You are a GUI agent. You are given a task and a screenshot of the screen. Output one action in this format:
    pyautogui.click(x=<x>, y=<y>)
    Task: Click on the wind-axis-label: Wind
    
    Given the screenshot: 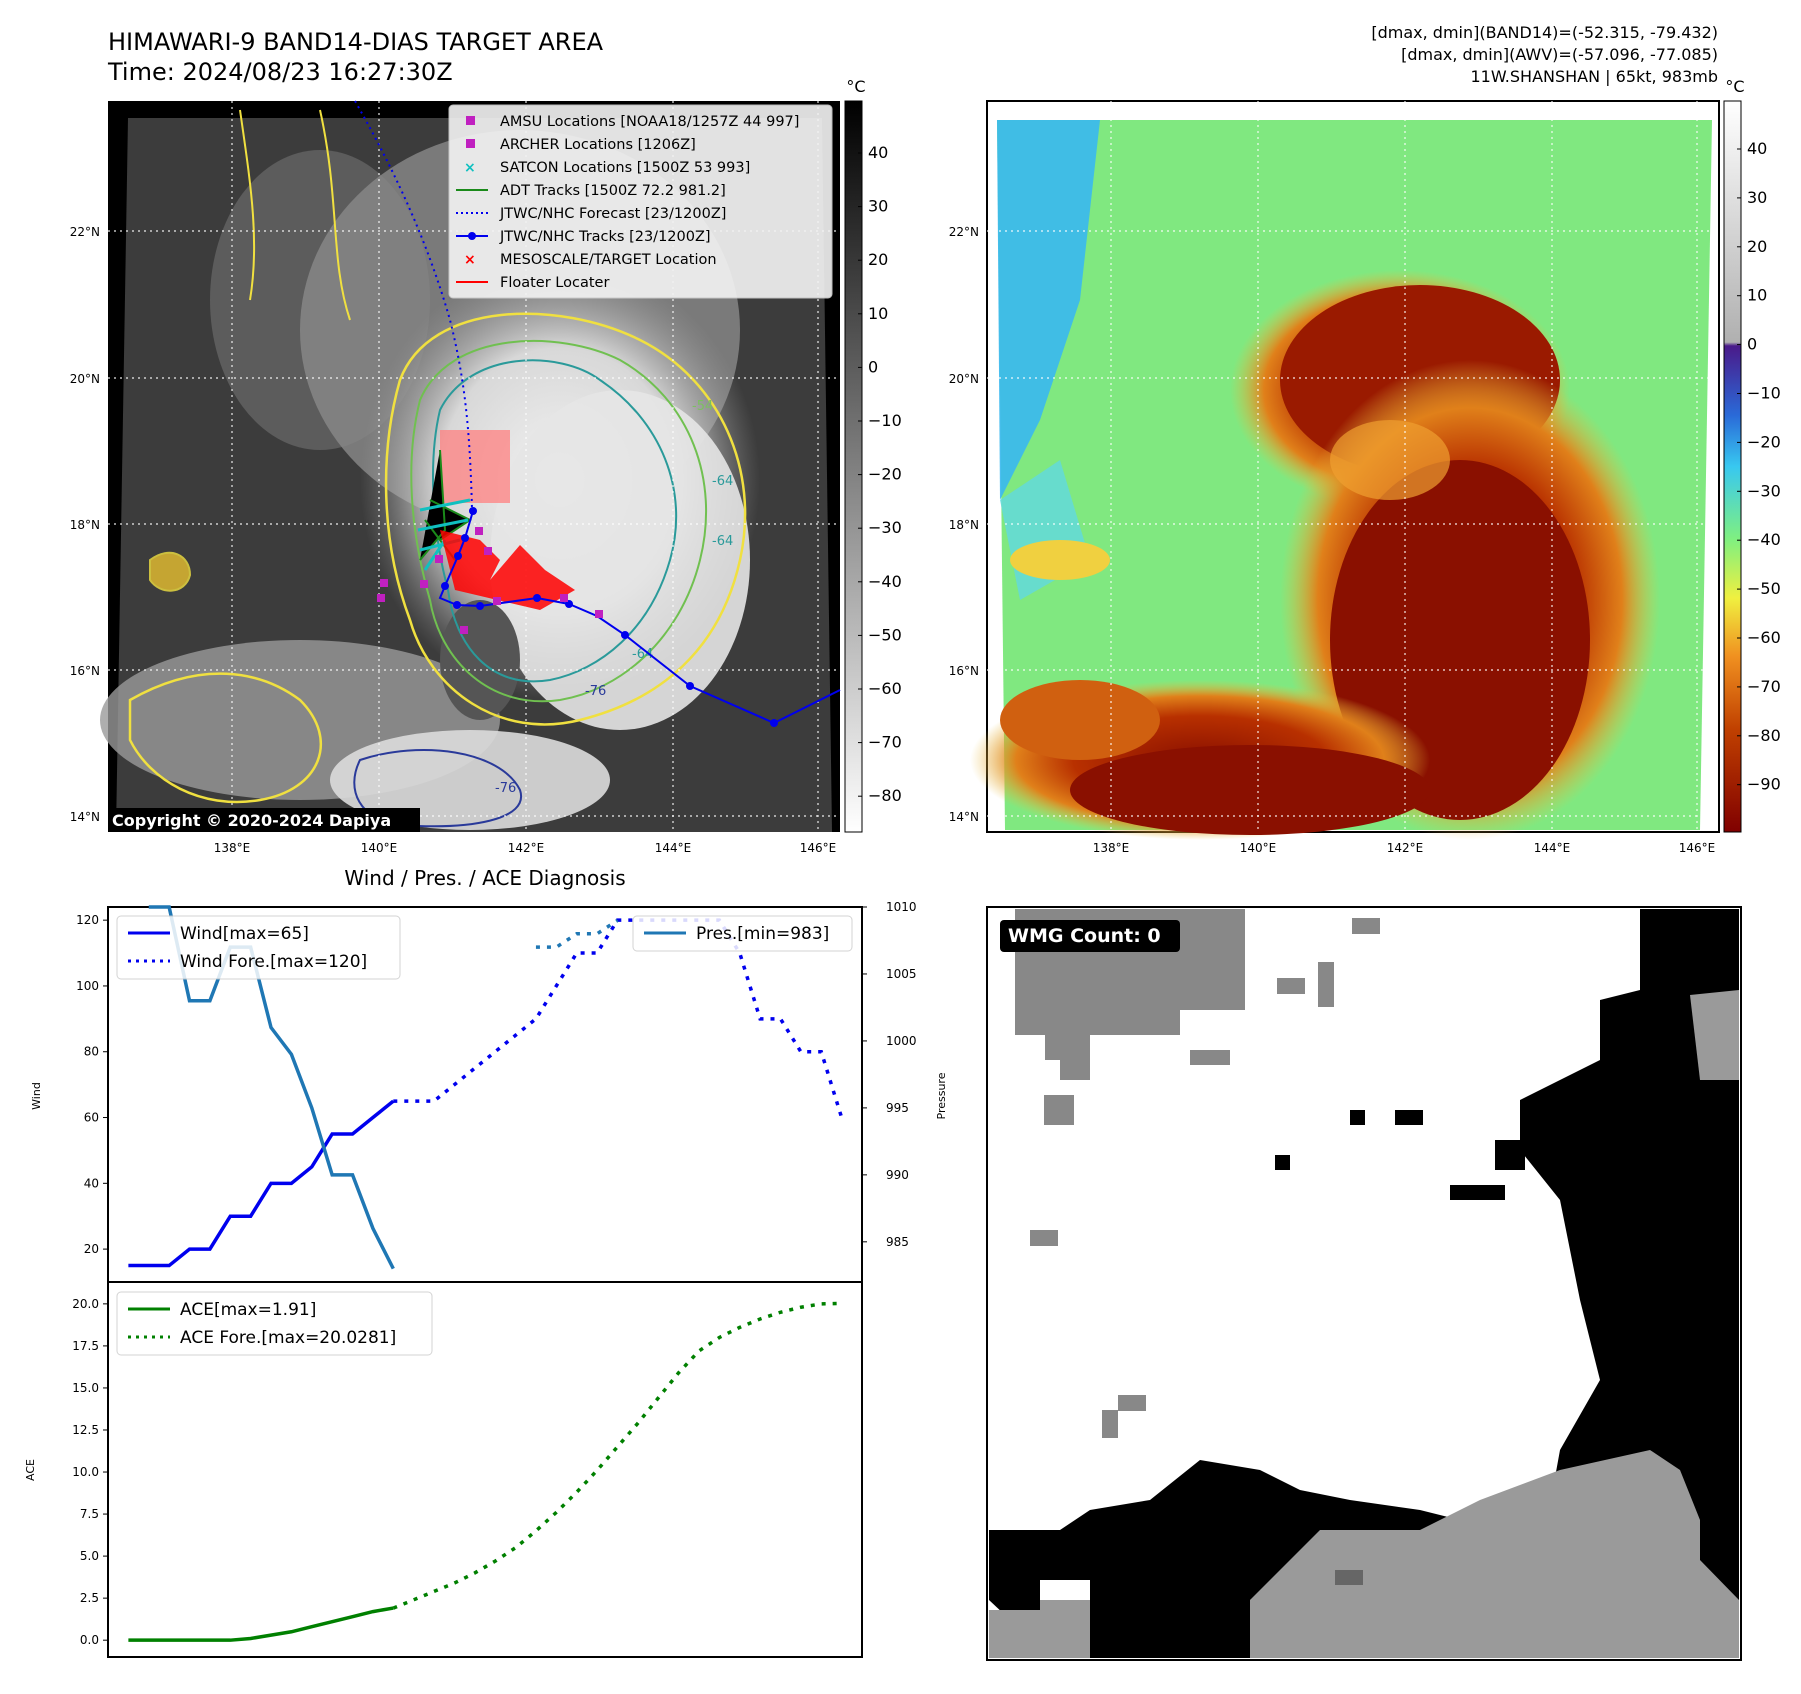 What is the action you would take?
    pyautogui.click(x=36, y=1096)
    